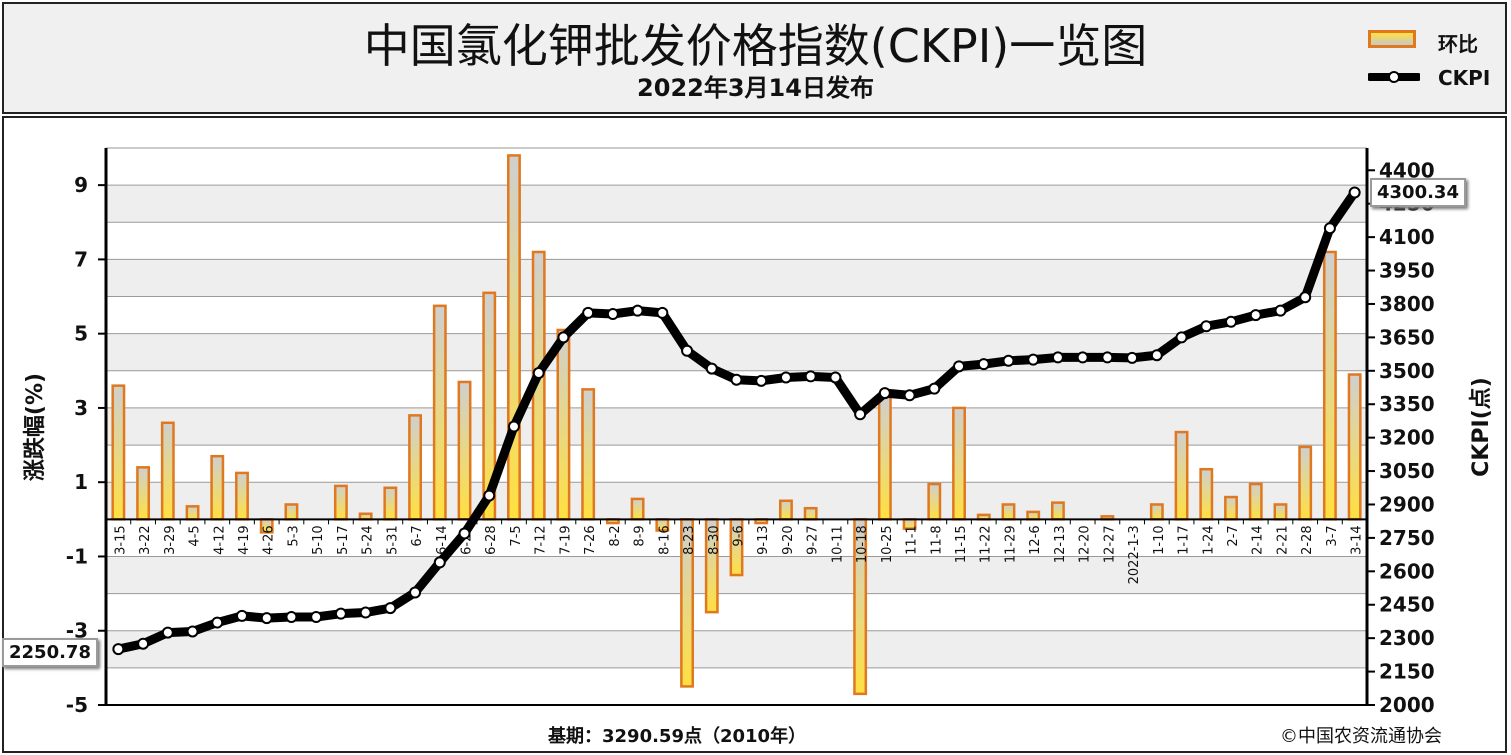  I want to click on x-tick-label: 9-27, so click(813, 540).